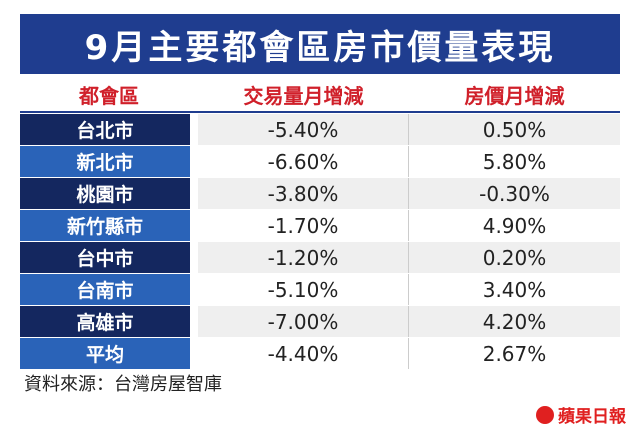 This screenshot has width=640, height=440. I want to click on table-row: 新北市 -6.60% 5.80%, so click(320, 161).